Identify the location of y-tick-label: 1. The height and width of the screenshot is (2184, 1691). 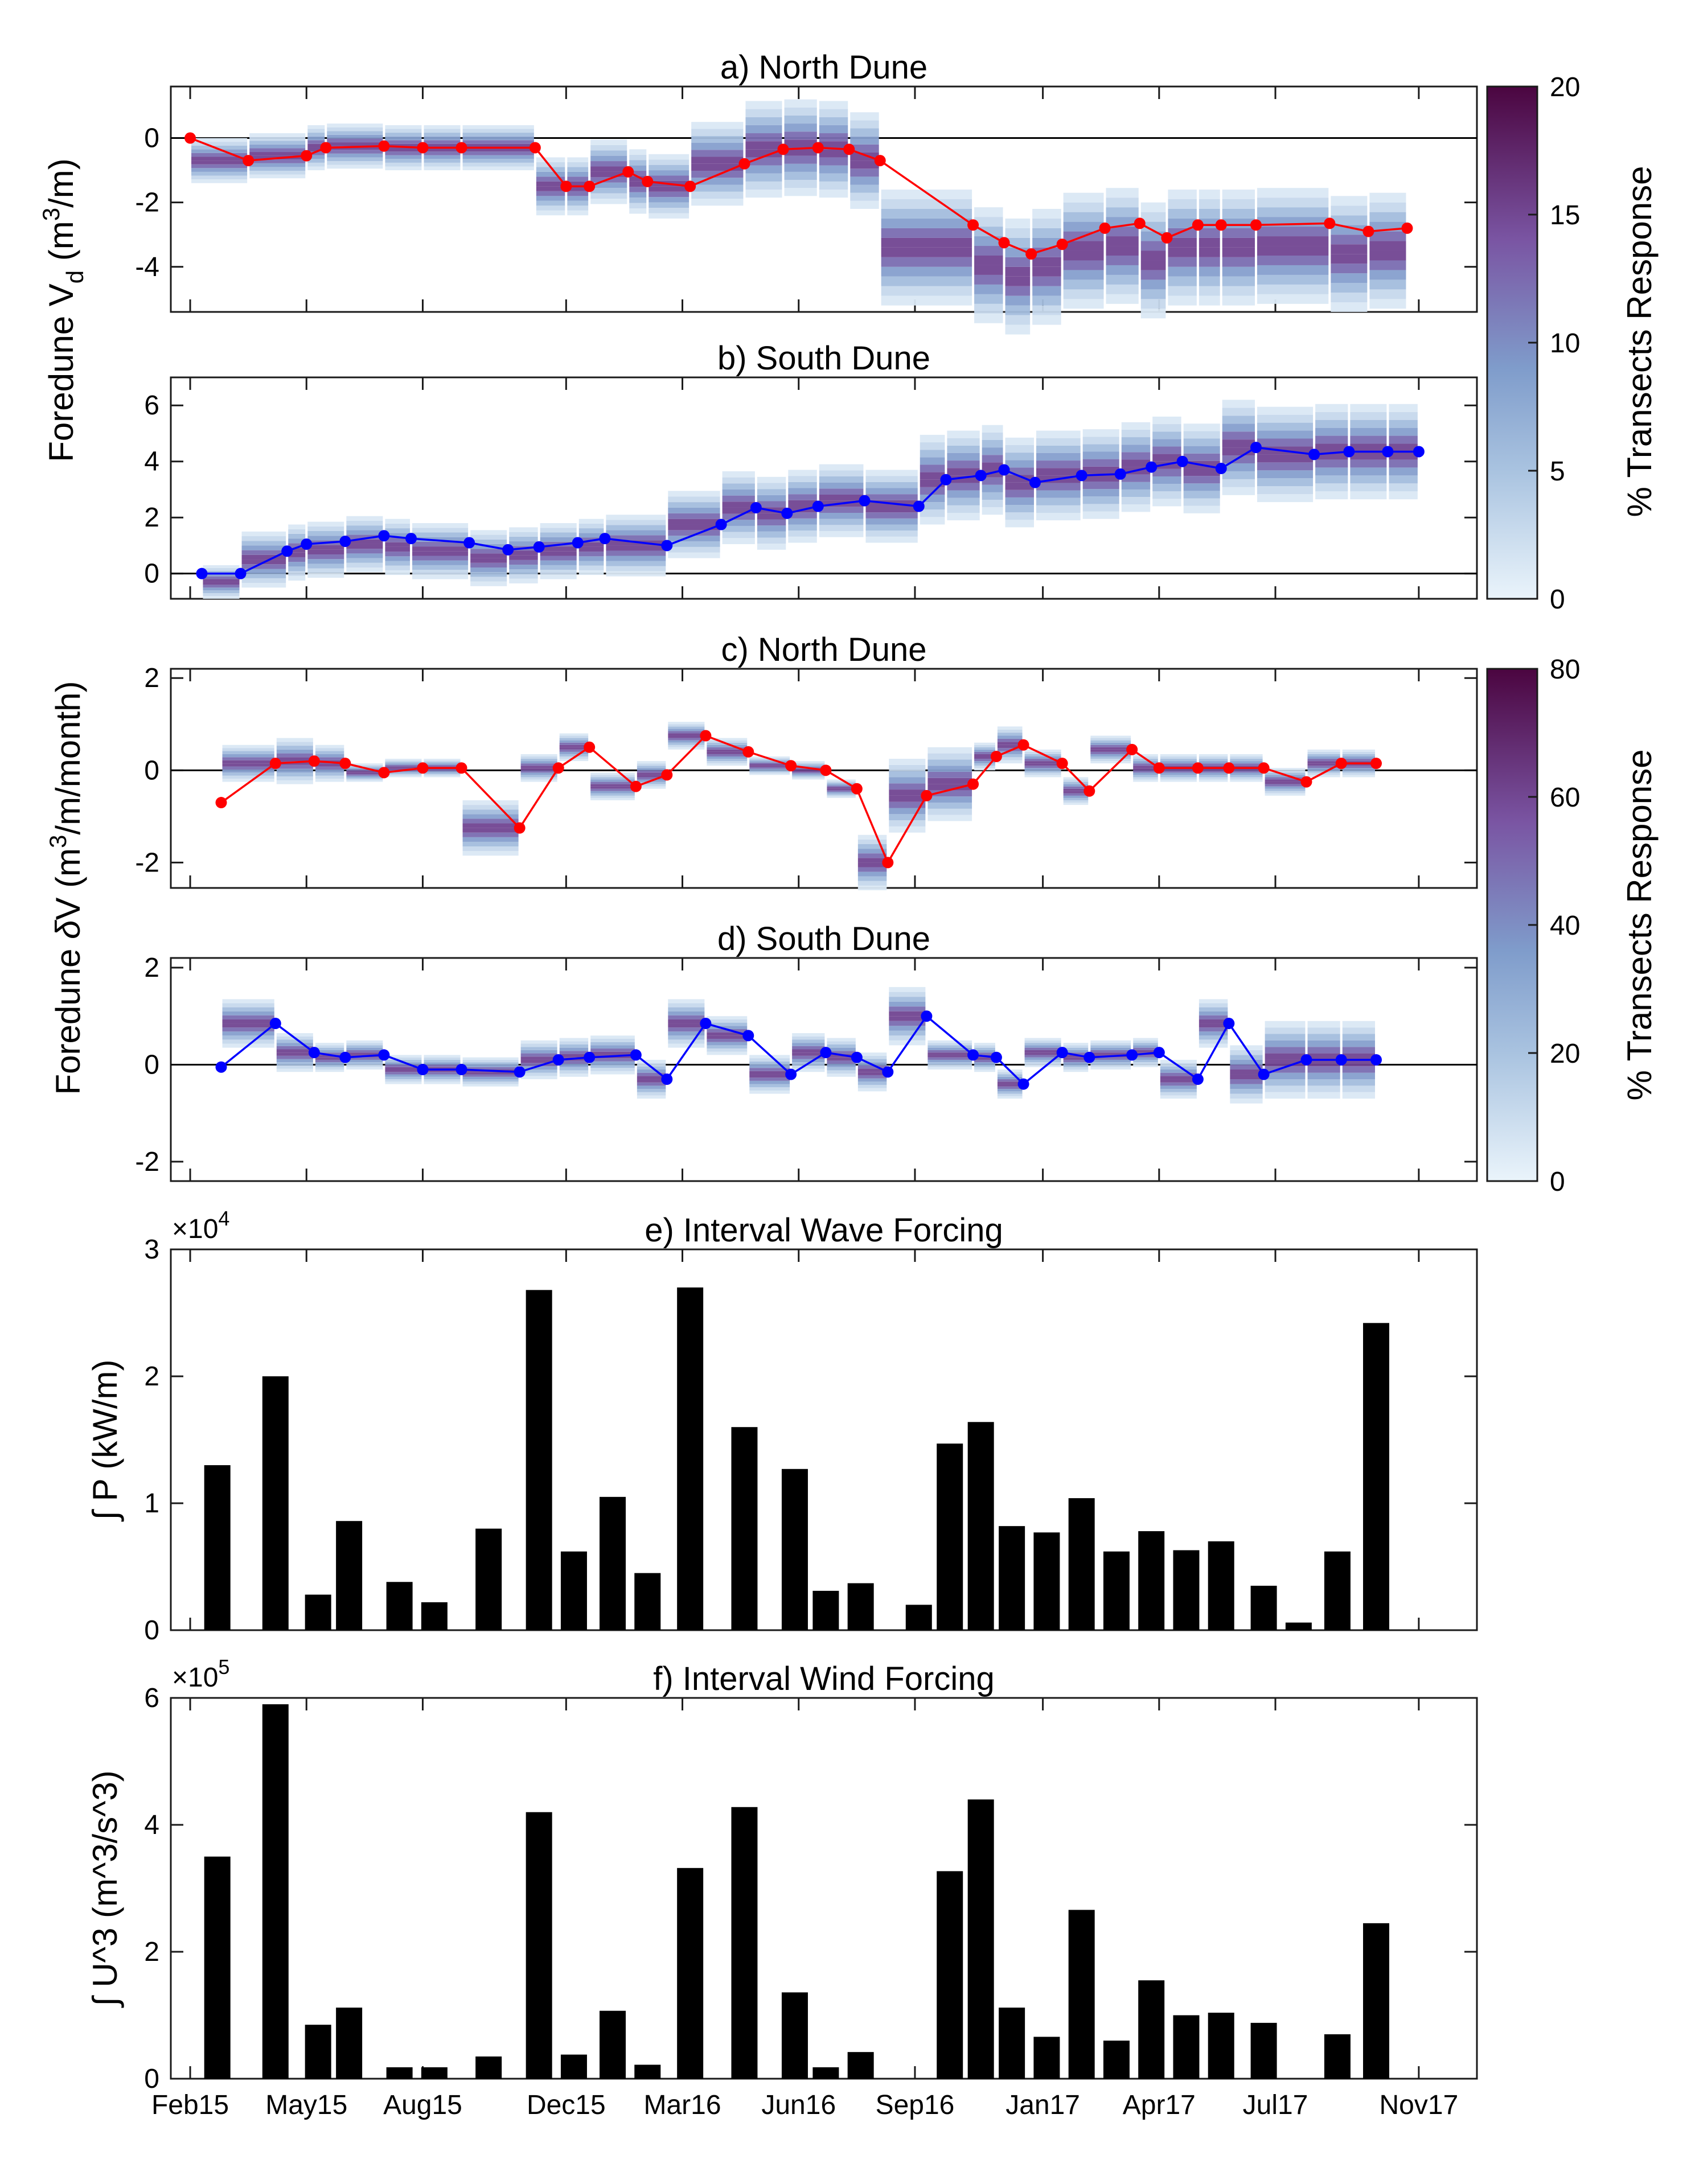
(151, 1503).